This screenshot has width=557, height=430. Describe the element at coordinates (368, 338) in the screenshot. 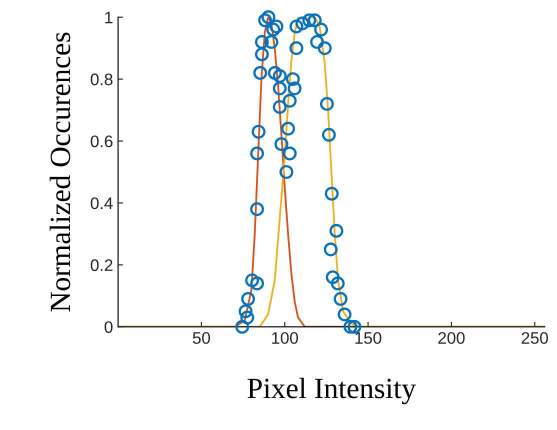

I see `x-tick-label: 150` at that location.